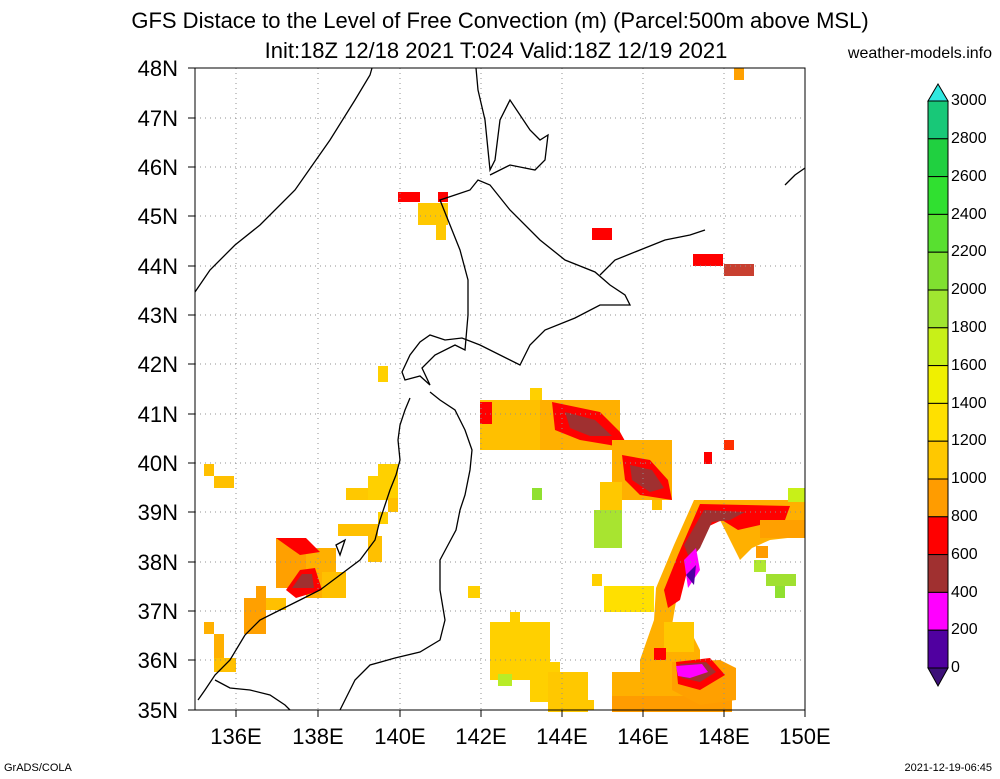 The image size is (1000, 779). What do you see at coordinates (938, 92) in the screenshot?
I see `colorbar-top-arrow` at bounding box center [938, 92].